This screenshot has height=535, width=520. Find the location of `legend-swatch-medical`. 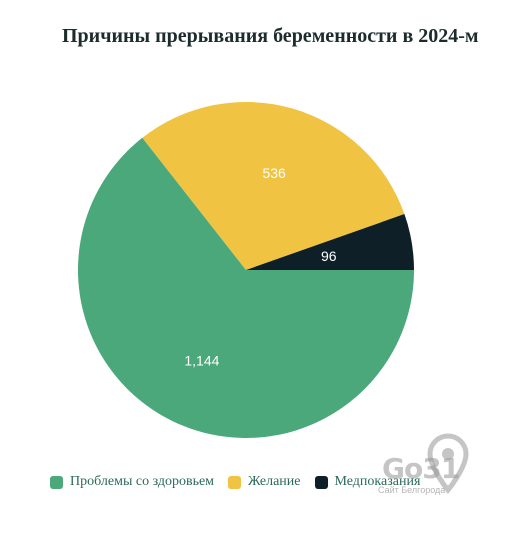

legend-swatch-medical is located at coordinates (321, 482).